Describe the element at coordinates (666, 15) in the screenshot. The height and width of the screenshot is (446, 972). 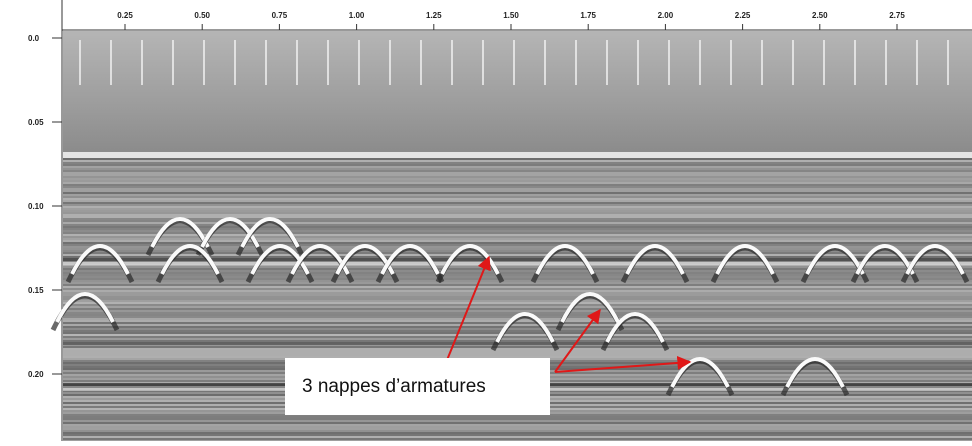
I see `top-tick-label: 2.00` at that location.